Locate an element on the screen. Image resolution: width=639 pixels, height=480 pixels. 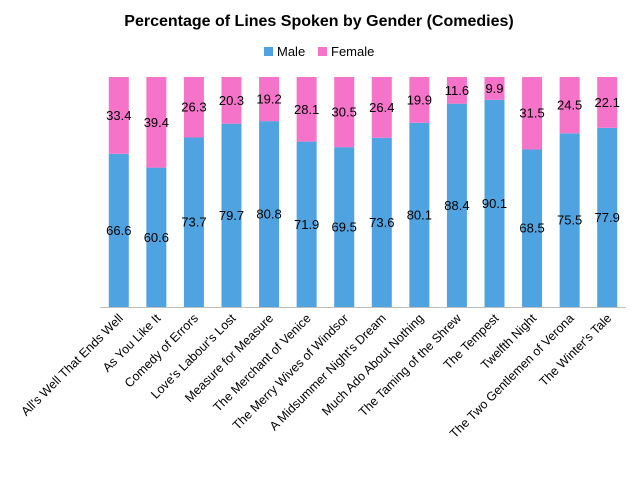
legend-label-female: Female is located at coordinates (352, 51).